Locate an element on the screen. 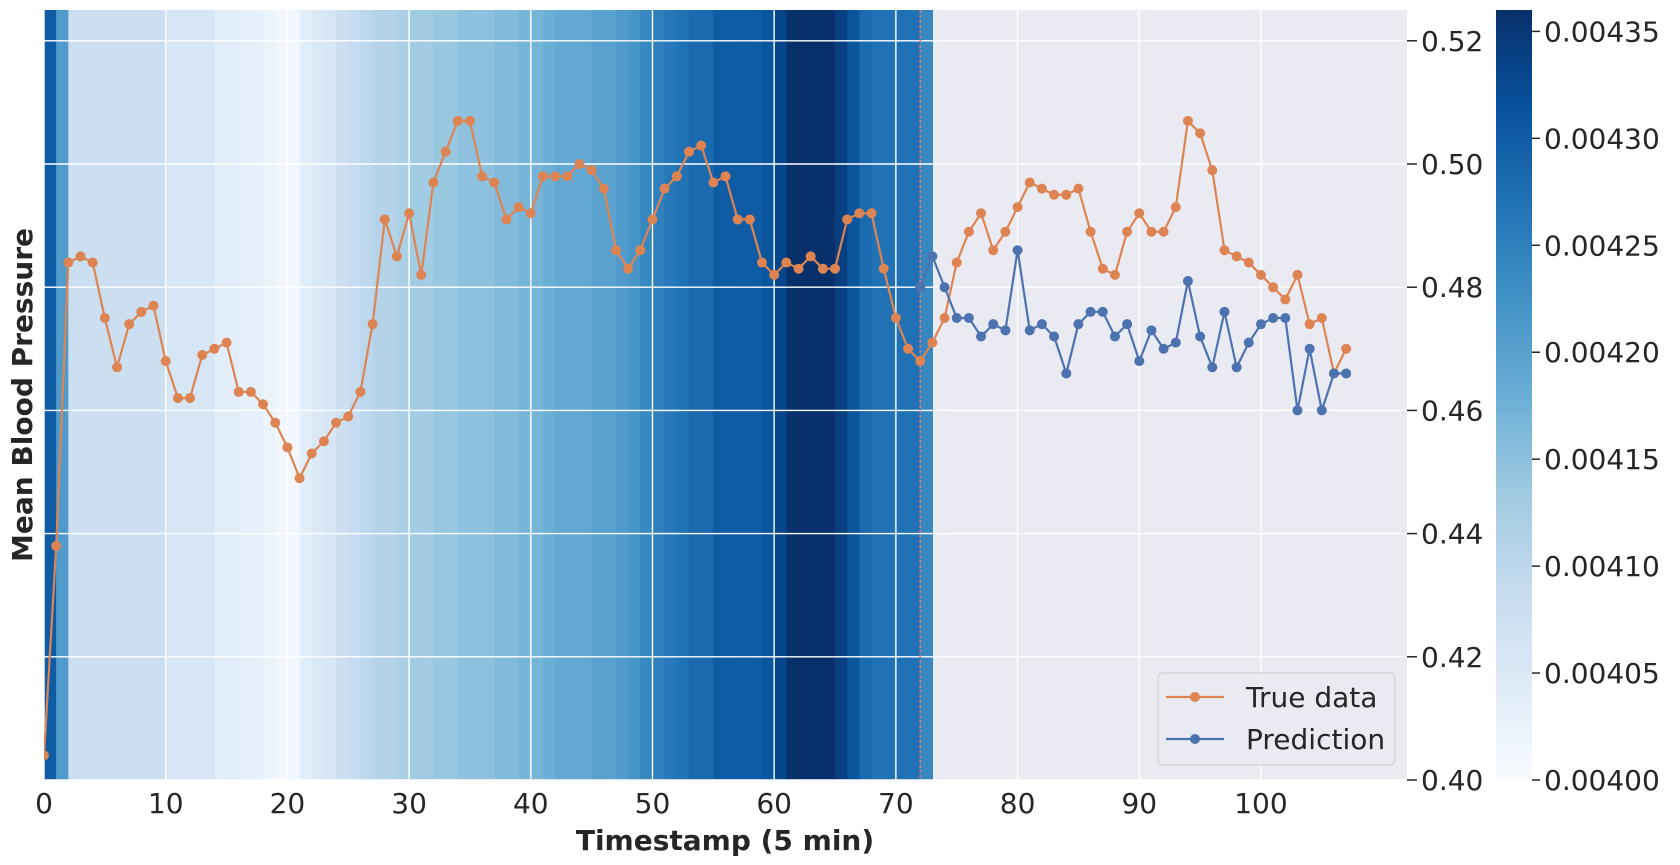 The width and height of the screenshot is (1680, 865). legend-label-true: True data is located at coordinates (1311, 697).